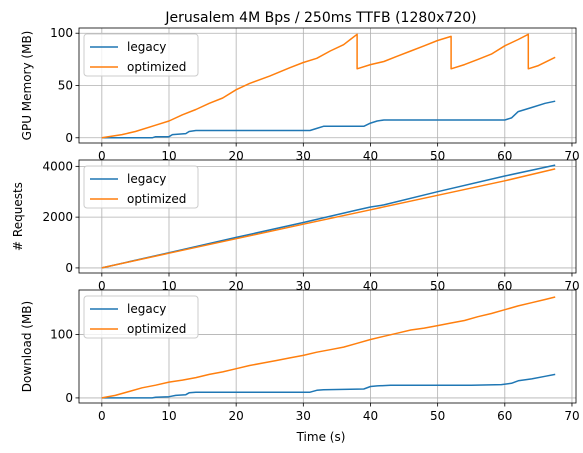 The width and height of the screenshot is (583, 453). Describe the element at coordinates (57, 217) in the screenshot. I see `y-tick-label: 2000` at that location.